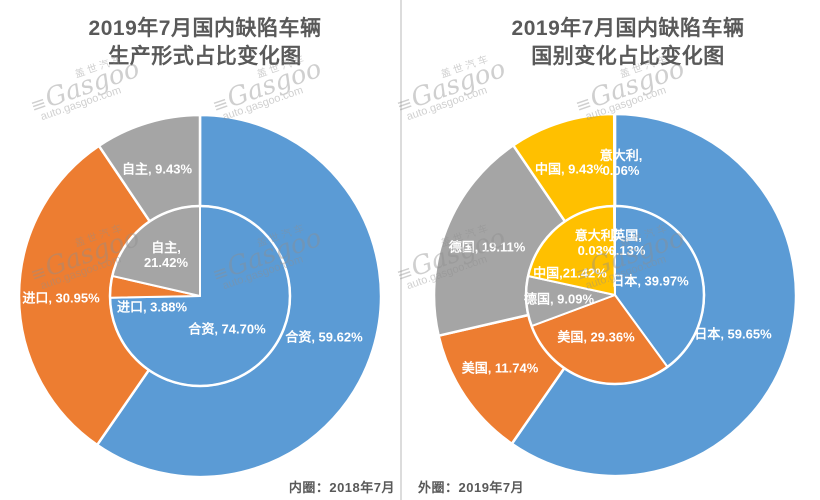 This screenshot has width=820, height=500. What do you see at coordinates (205, 43) in the screenshot?
I see `left-chart-title: 2019年7月国内缺陷车辆 生产形式占比变化图` at bounding box center [205, 43].